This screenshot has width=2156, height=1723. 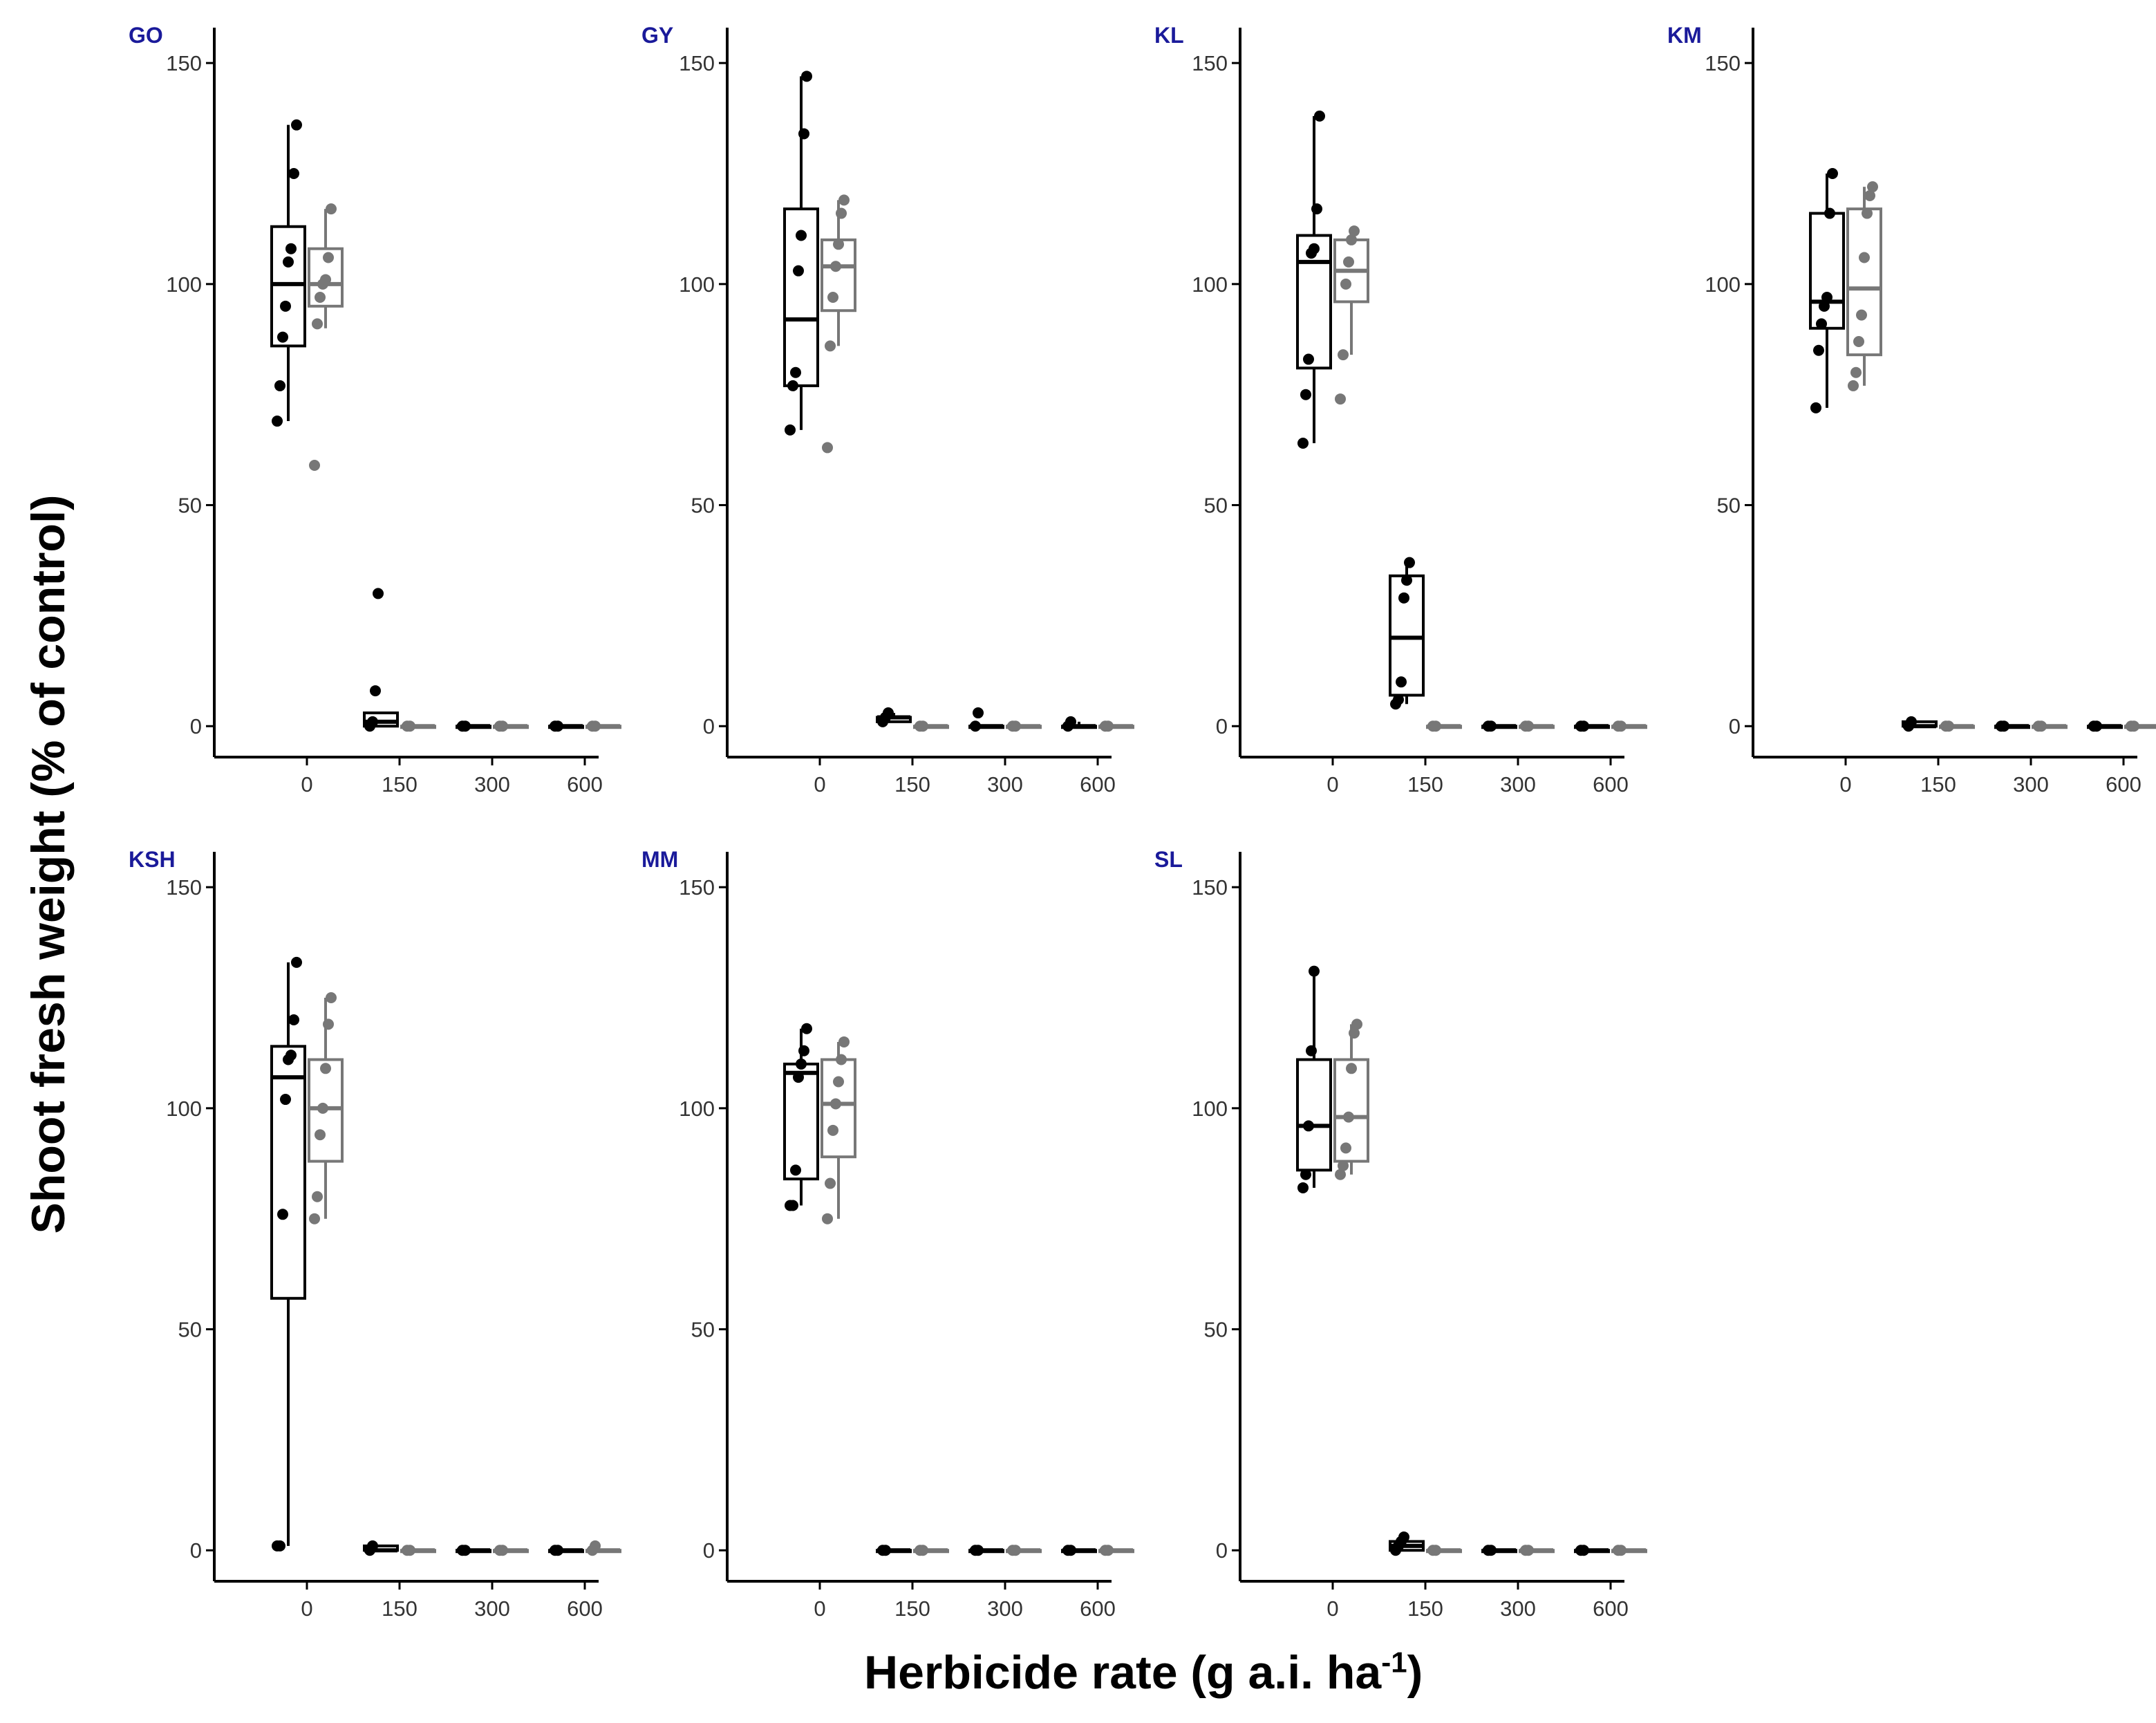 I want to click on panel-title: MM, so click(x=660, y=859).